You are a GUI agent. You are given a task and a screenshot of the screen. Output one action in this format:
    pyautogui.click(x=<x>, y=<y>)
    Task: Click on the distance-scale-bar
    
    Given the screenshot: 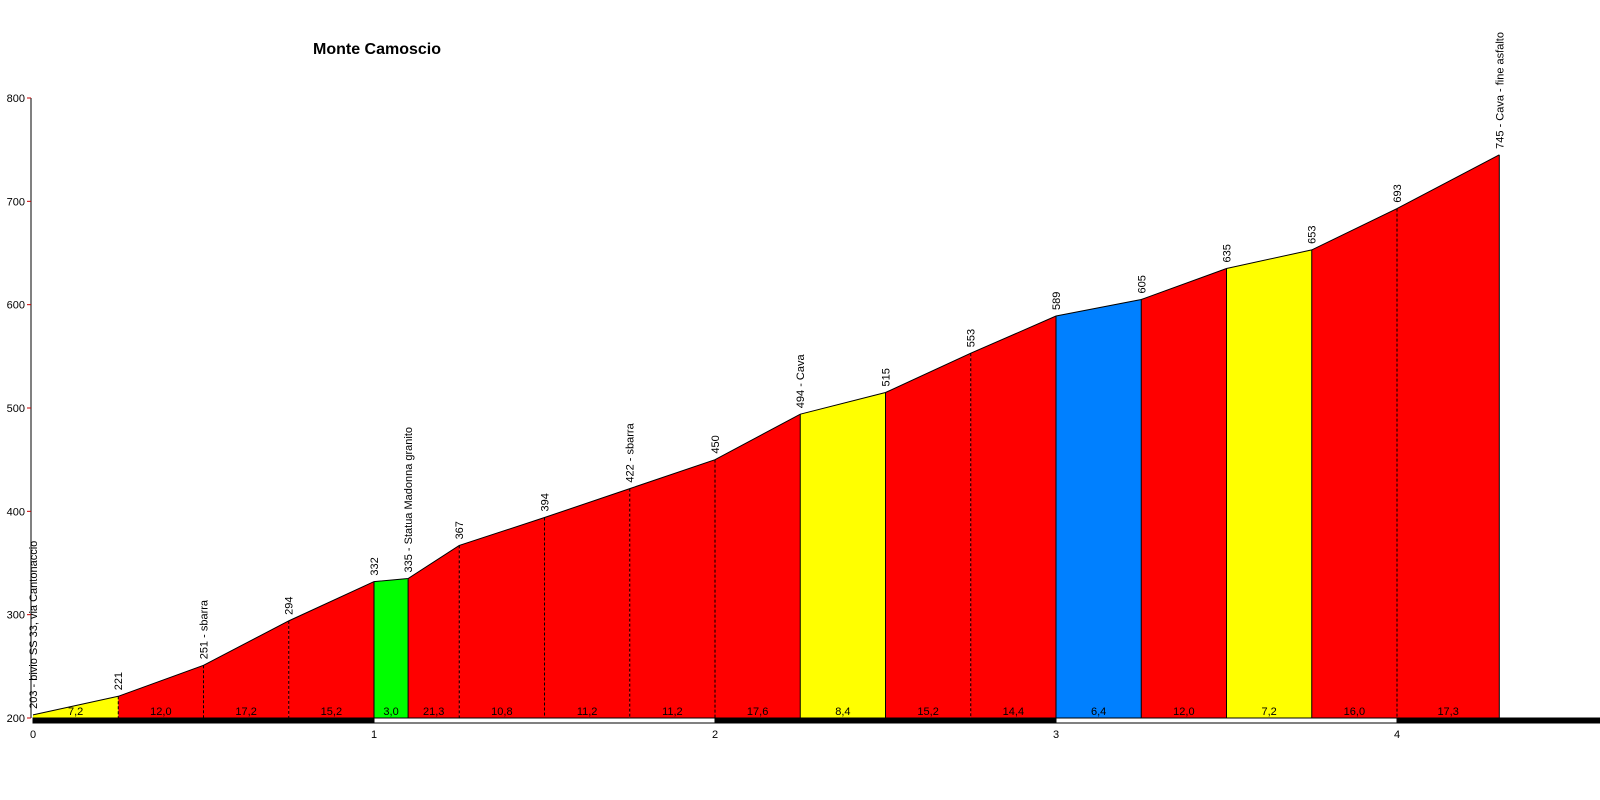 What is the action you would take?
    pyautogui.click(x=816, y=720)
    